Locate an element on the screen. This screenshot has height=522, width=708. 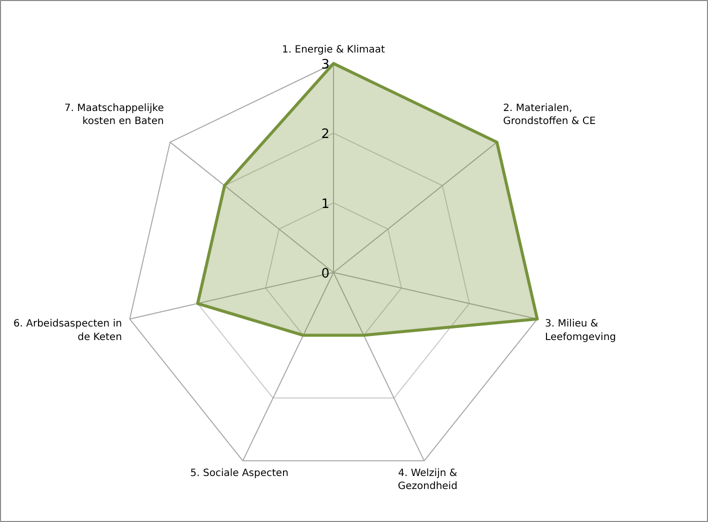
spoke-label: 5. Sociale Aspecten is located at coordinates (239, 474).